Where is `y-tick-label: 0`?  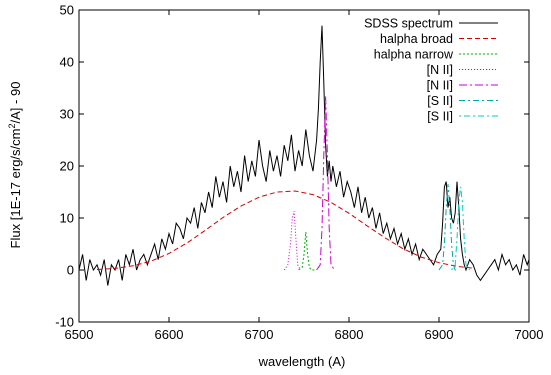 y-tick-label: 0 is located at coordinates (70, 270).